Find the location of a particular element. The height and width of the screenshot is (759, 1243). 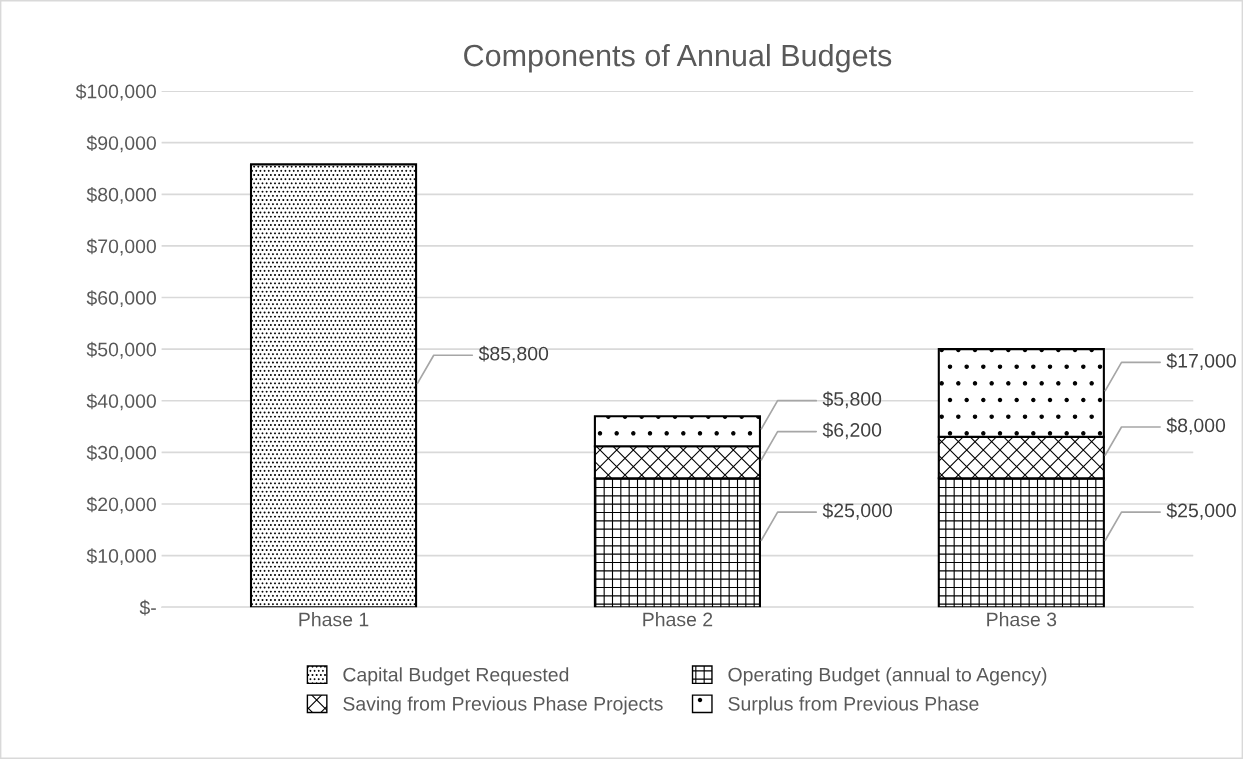

chart-title: Components of Annual Budgets is located at coordinates (678, 58).